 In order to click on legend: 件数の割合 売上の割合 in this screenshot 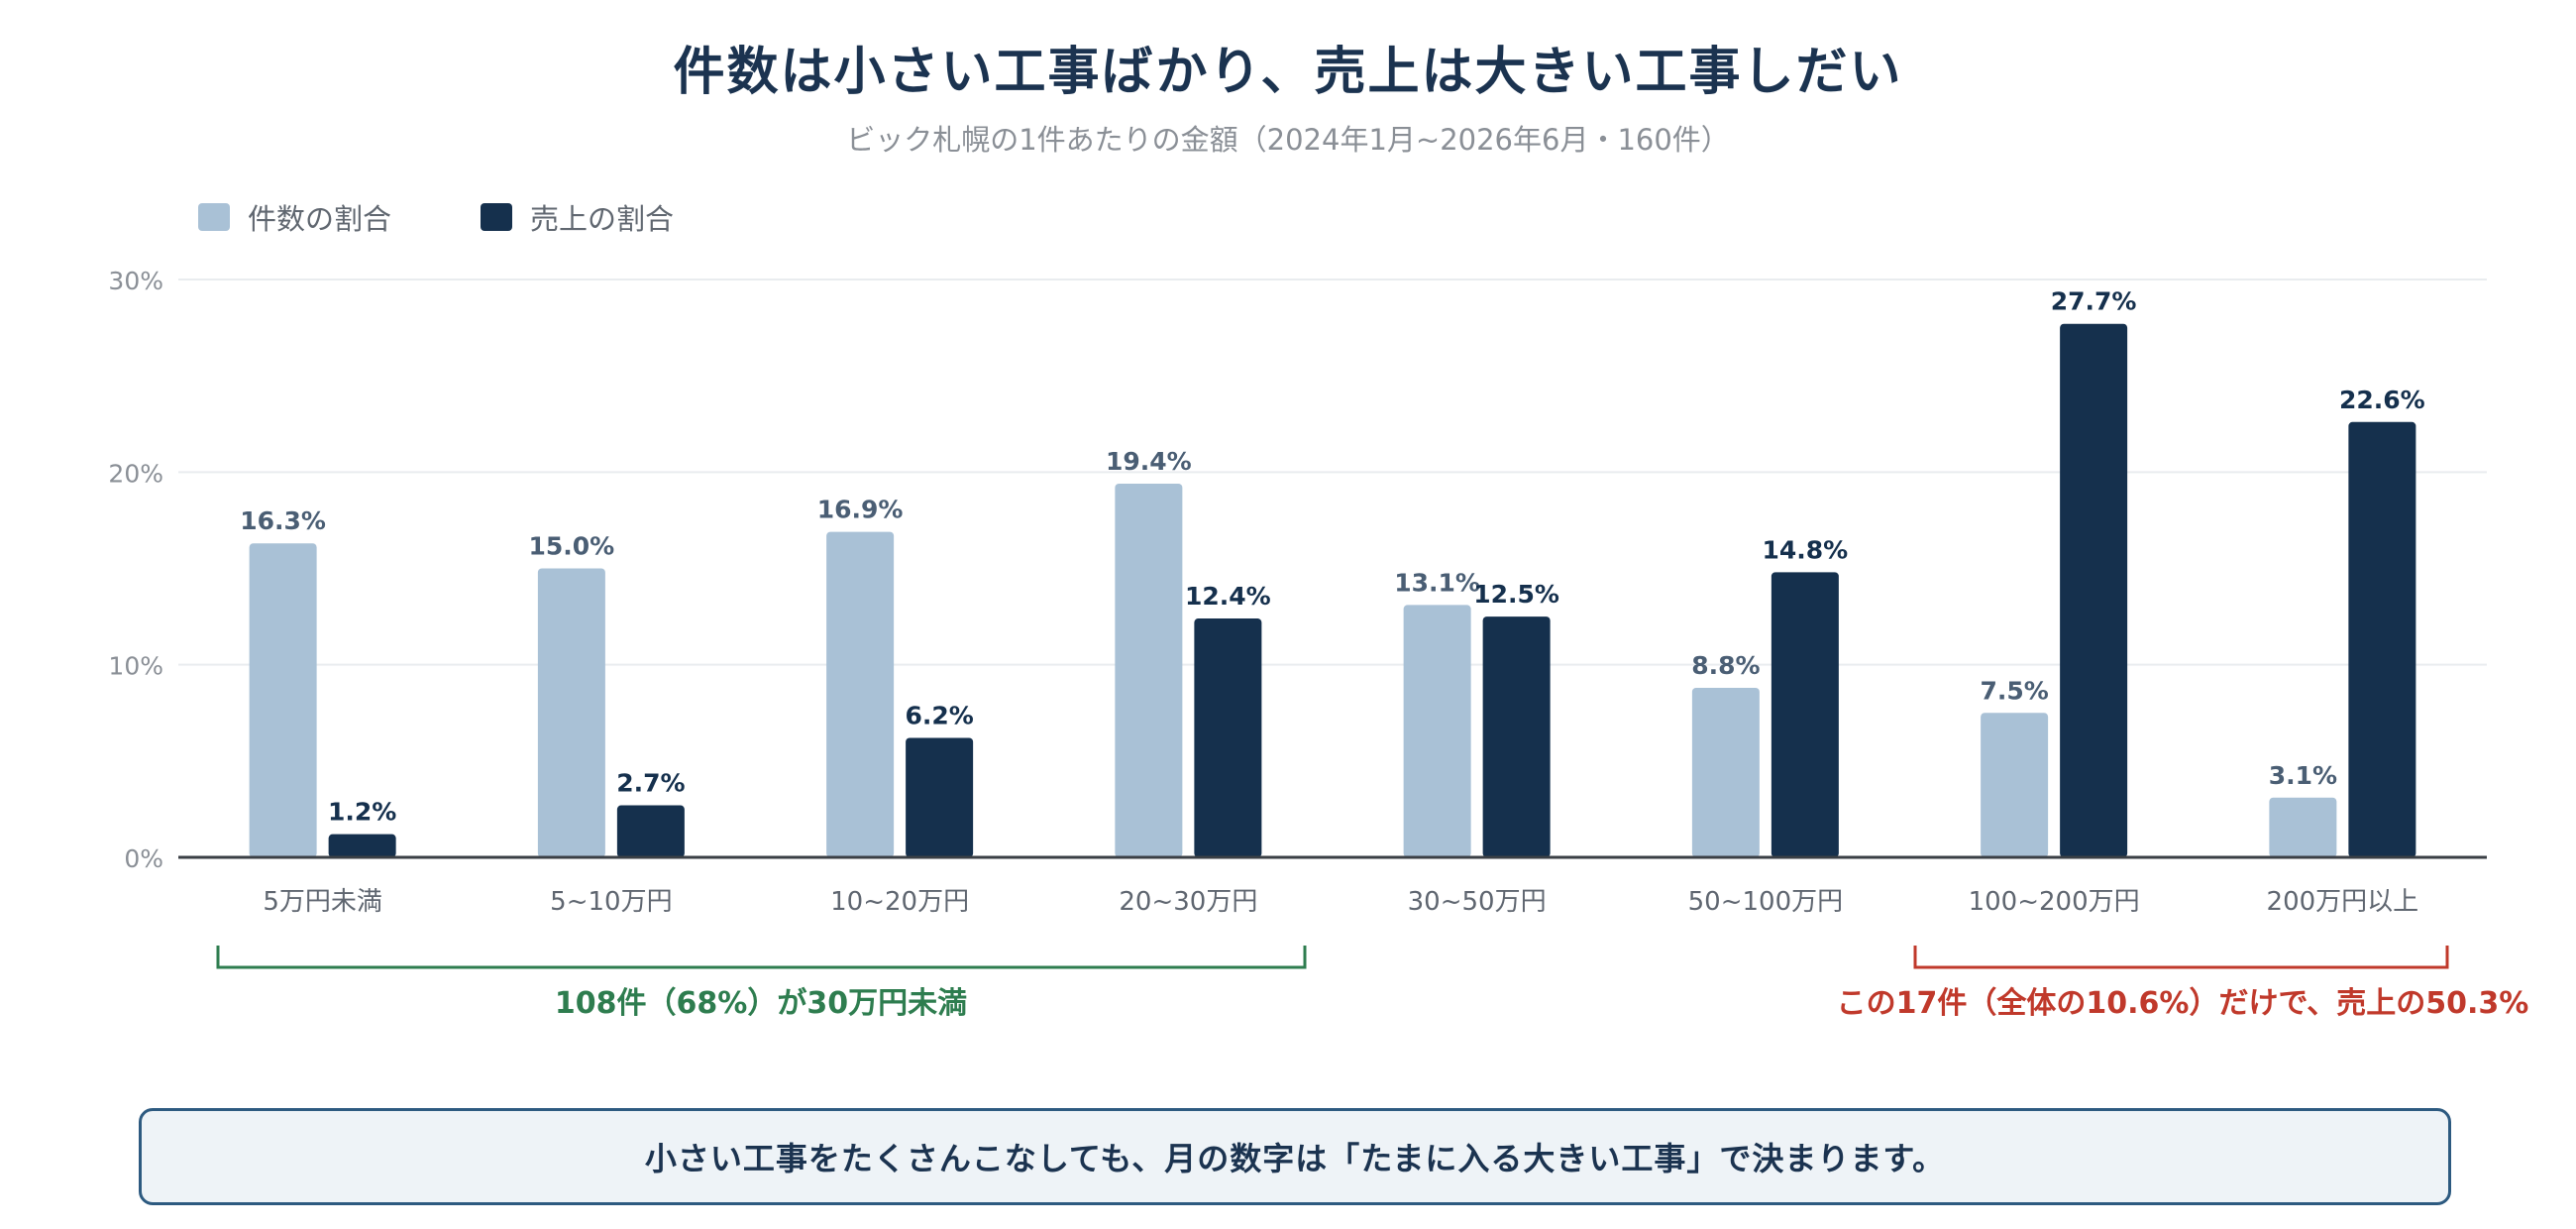, I will do `click(436, 217)`.